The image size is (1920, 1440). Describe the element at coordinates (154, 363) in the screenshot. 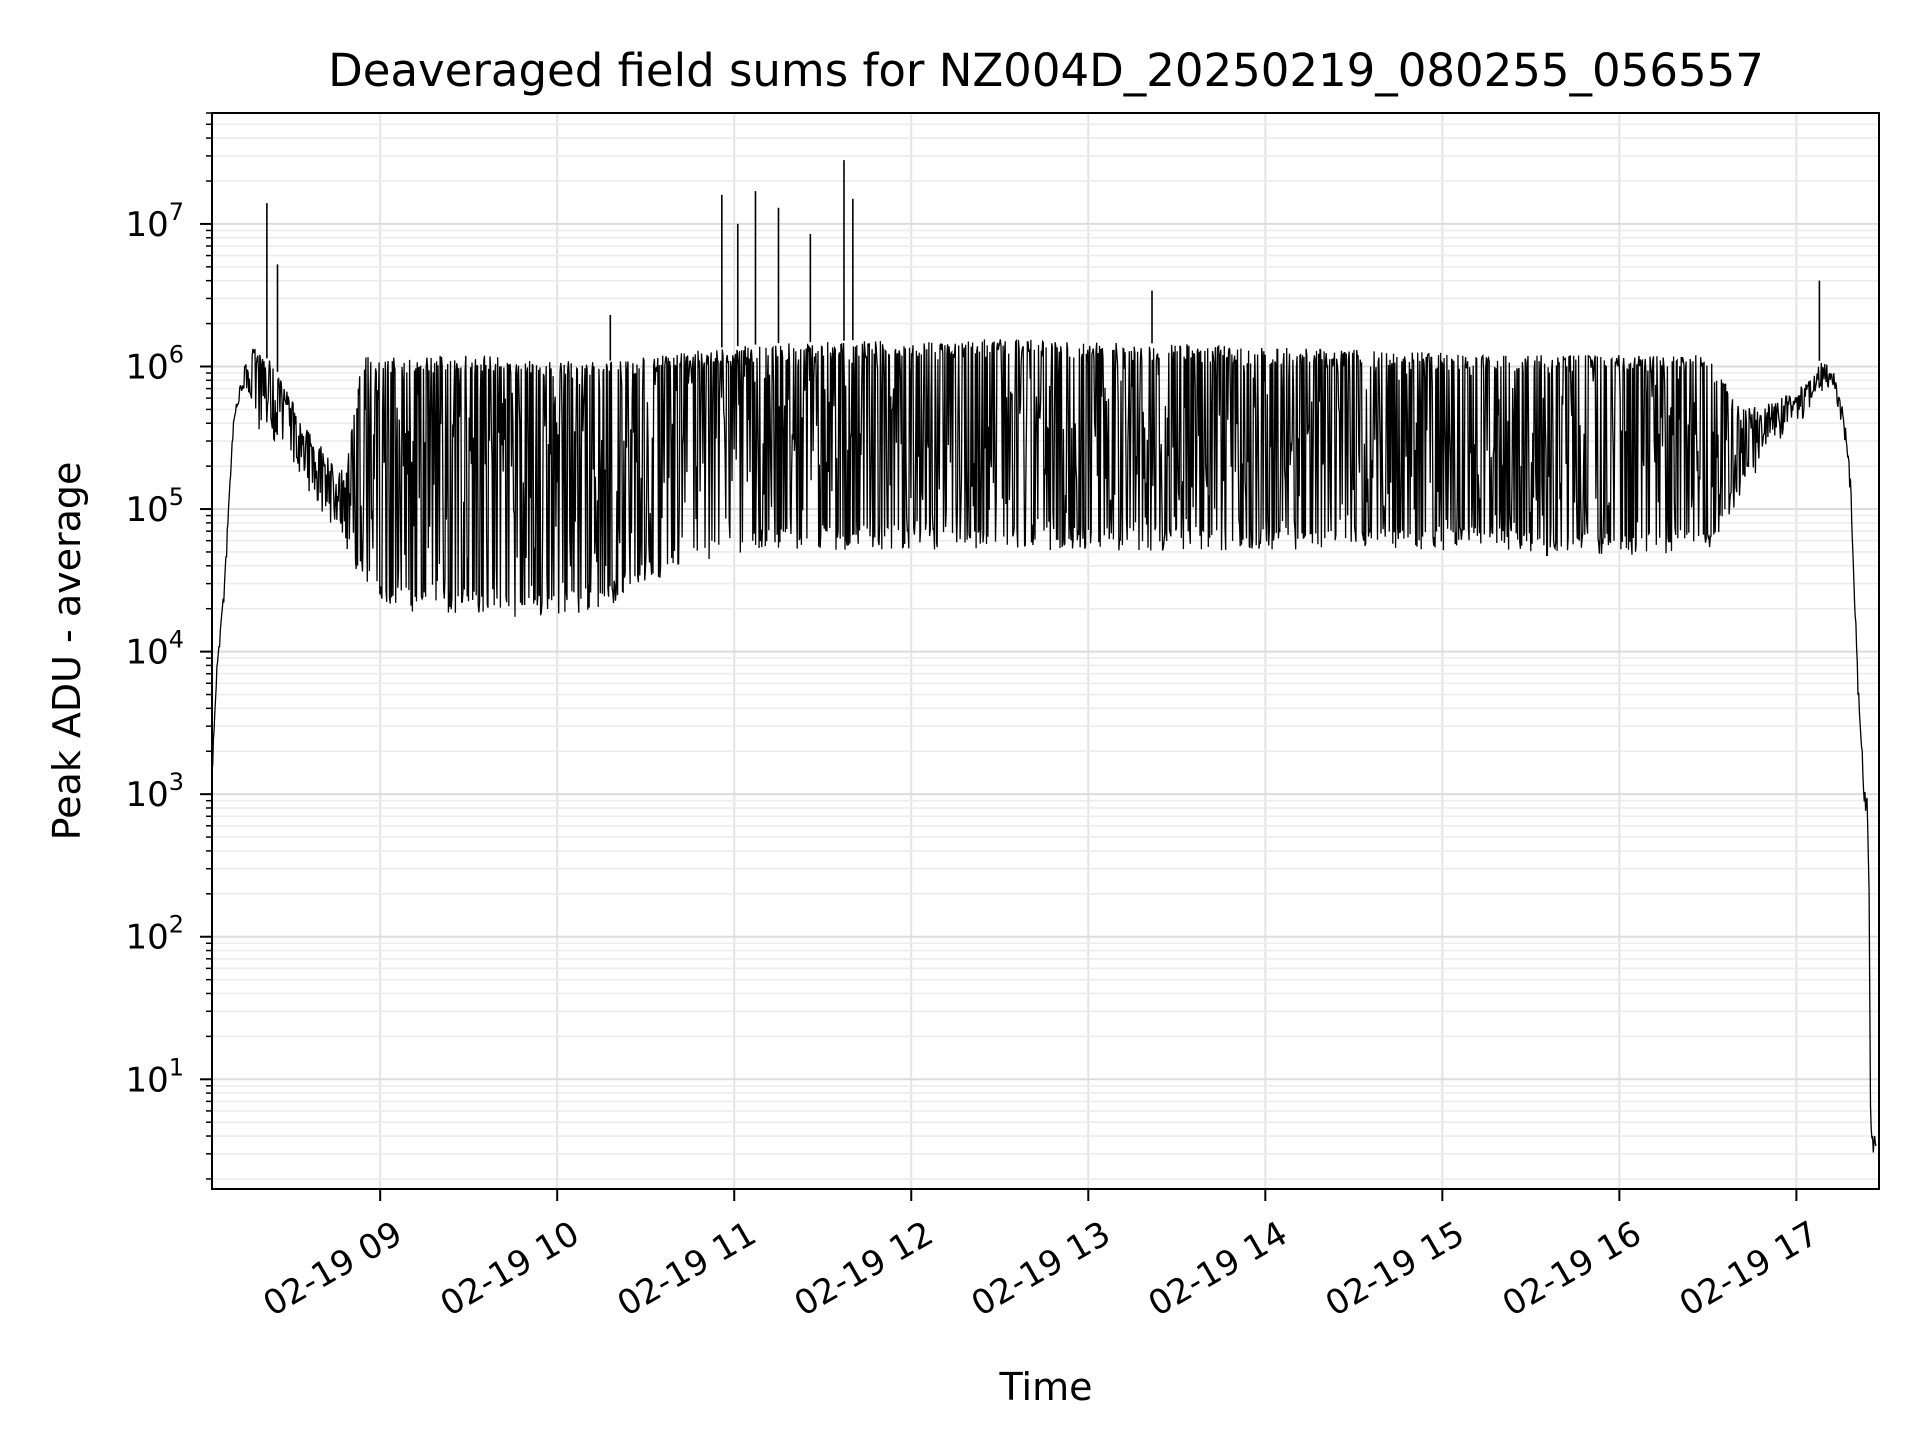

I see `y-tick-label: 10⁶` at that location.